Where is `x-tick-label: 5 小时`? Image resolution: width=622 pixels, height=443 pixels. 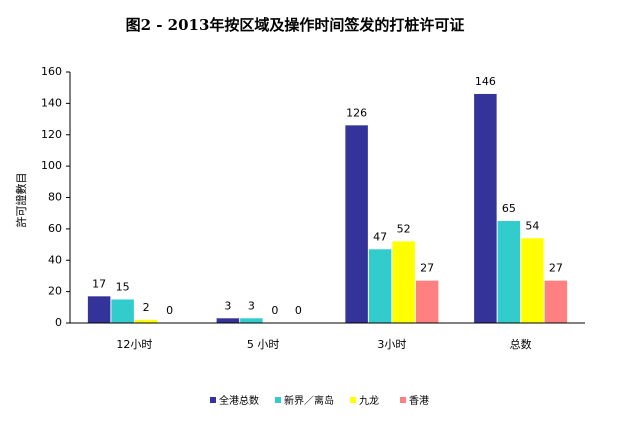
x-tick-label: 5 小时 is located at coordinates (263, 344).